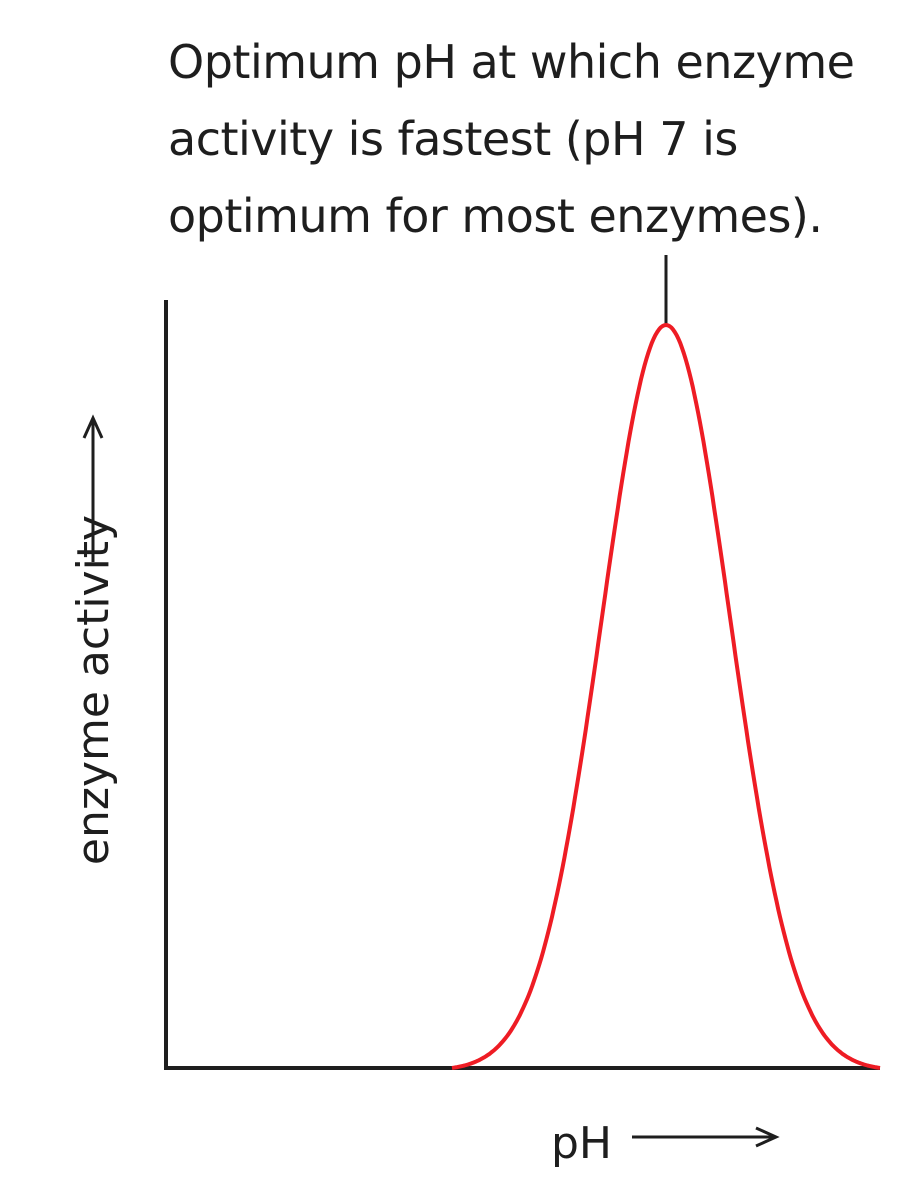 This screenshot has height=1200, width=898. What do you see at coordinates (706, 1137) in the screenshot?
I see `x-axis-arrow-icon` at bounding box center [706, 1137].